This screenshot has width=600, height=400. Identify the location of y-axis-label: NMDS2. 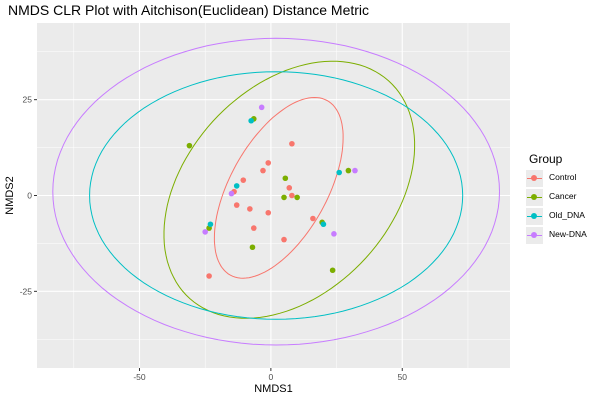
(10, 195).